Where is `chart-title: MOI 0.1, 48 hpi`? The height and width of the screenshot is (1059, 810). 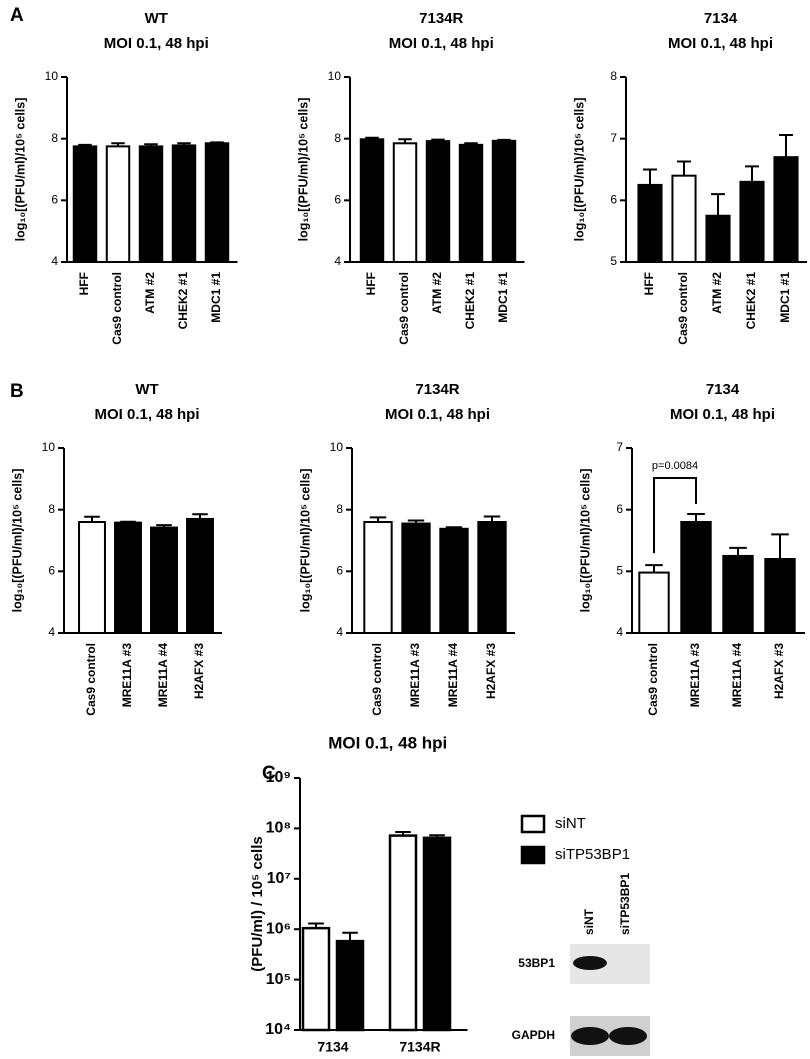 chart-title: MOI 0.1, 48 hpi is located at coordinates (387, 742).